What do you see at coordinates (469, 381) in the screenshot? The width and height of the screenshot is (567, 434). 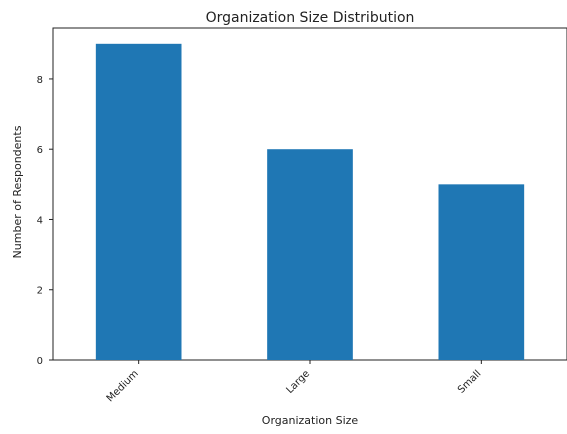 I see `x-tick-label-small: Small` at bounding box center [469, 381].